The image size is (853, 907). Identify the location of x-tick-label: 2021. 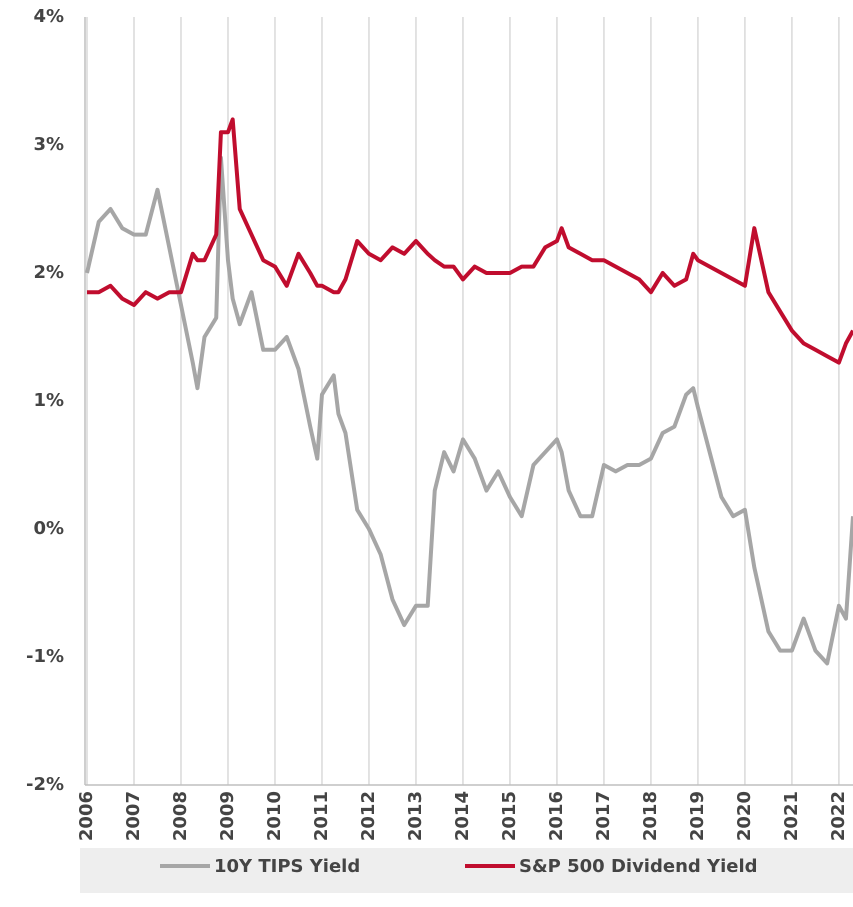
(791, 816).